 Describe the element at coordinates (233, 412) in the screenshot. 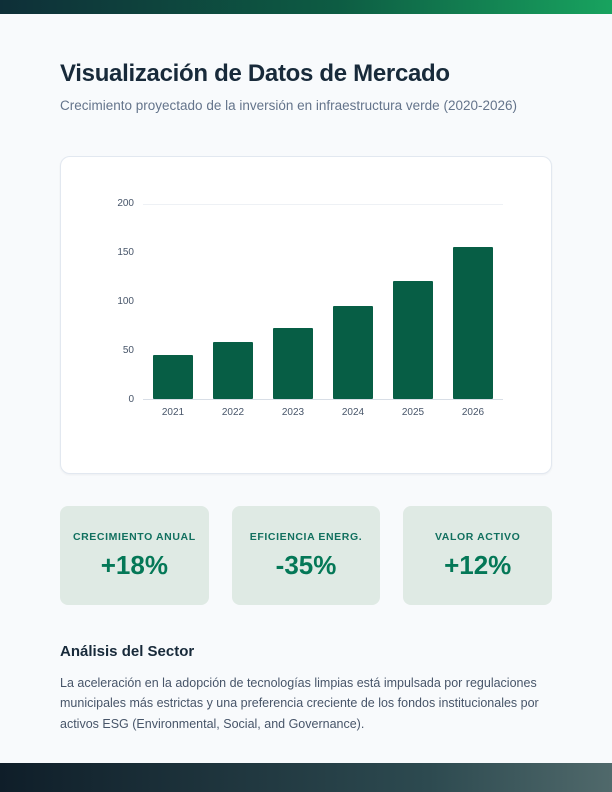

I see `x-axis-label: 2022` at that location.